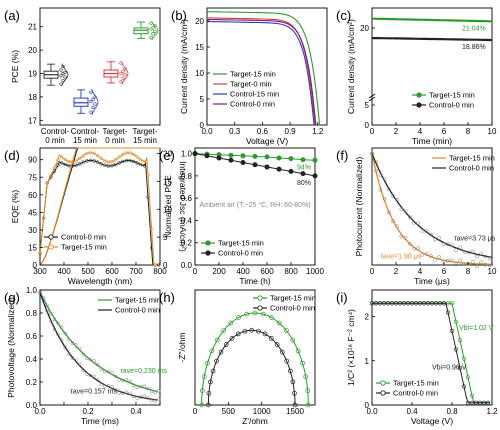 The height and width of the screenshot is (430, 500). I want to click on y-tick-label: 15, so click(32, 247).